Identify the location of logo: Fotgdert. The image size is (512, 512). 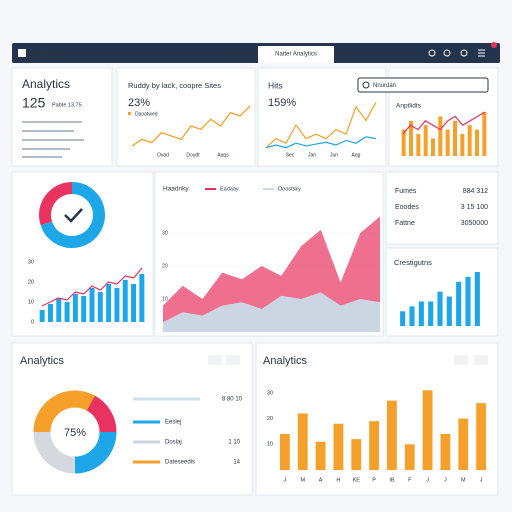
(45, 53).